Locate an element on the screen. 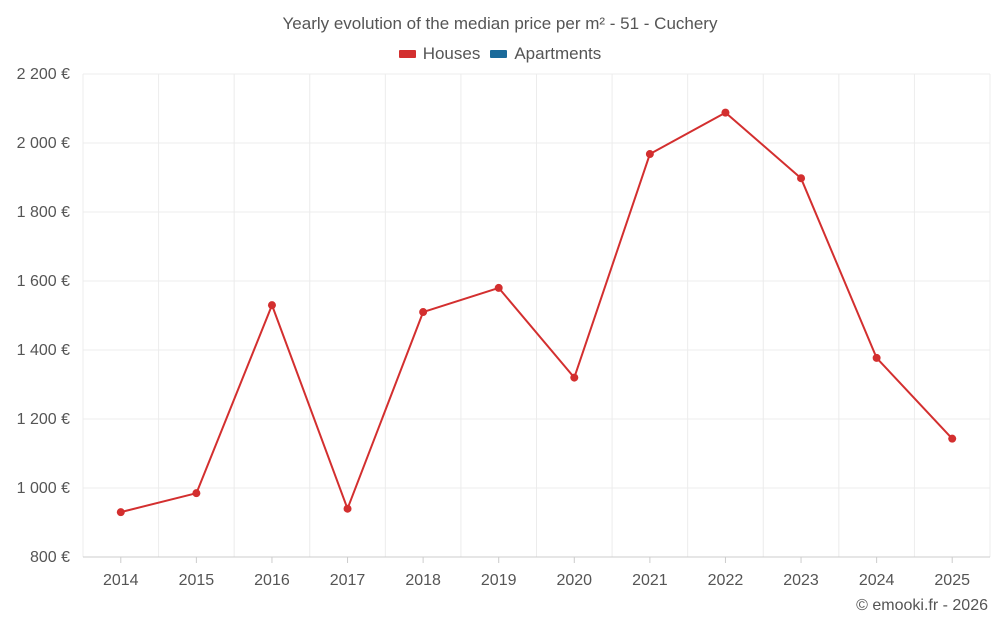  data-point-houses-2018 is located at coordinates (423, 312).